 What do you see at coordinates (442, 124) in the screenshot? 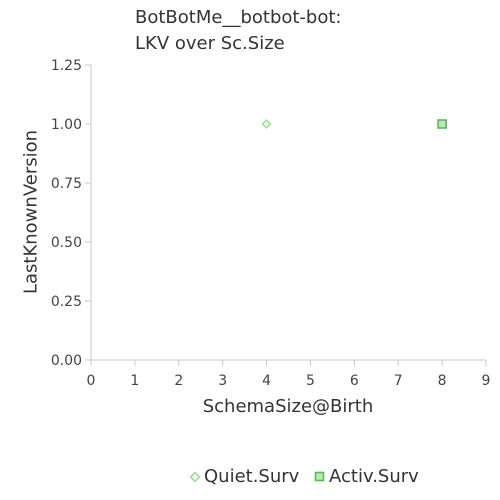
I see `data-point-activ-surv` at bounding box center [442, 124].